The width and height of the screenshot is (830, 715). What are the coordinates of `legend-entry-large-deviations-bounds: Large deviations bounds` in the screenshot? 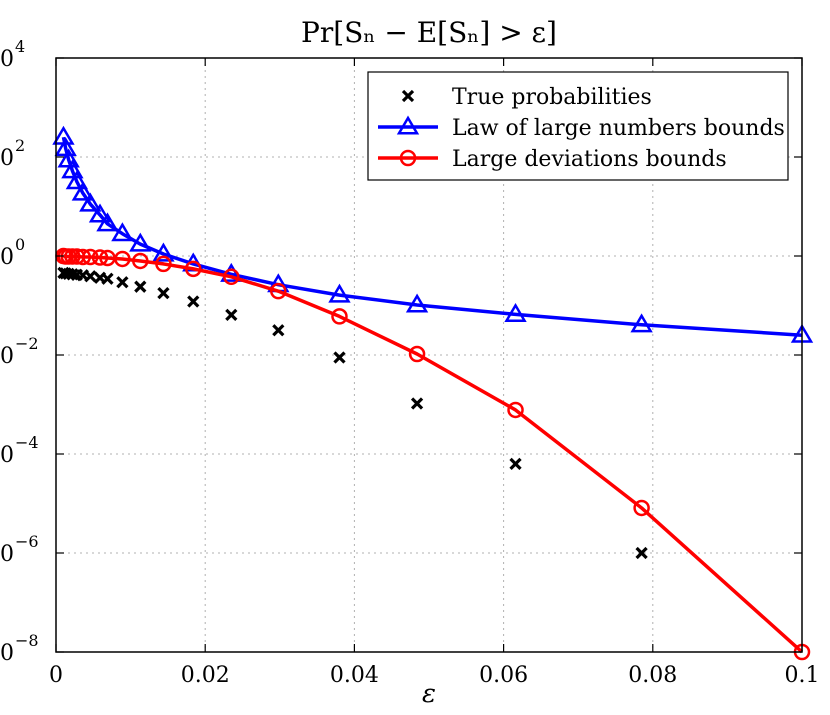 It's located at (552, 159).